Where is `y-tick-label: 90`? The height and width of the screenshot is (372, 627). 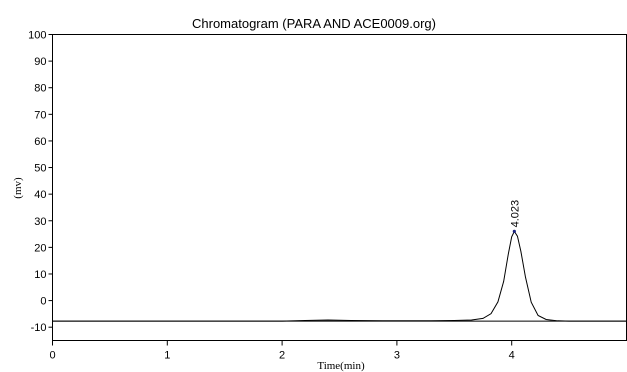
y-tick-label: 90 is located at coordinates (40, 62).